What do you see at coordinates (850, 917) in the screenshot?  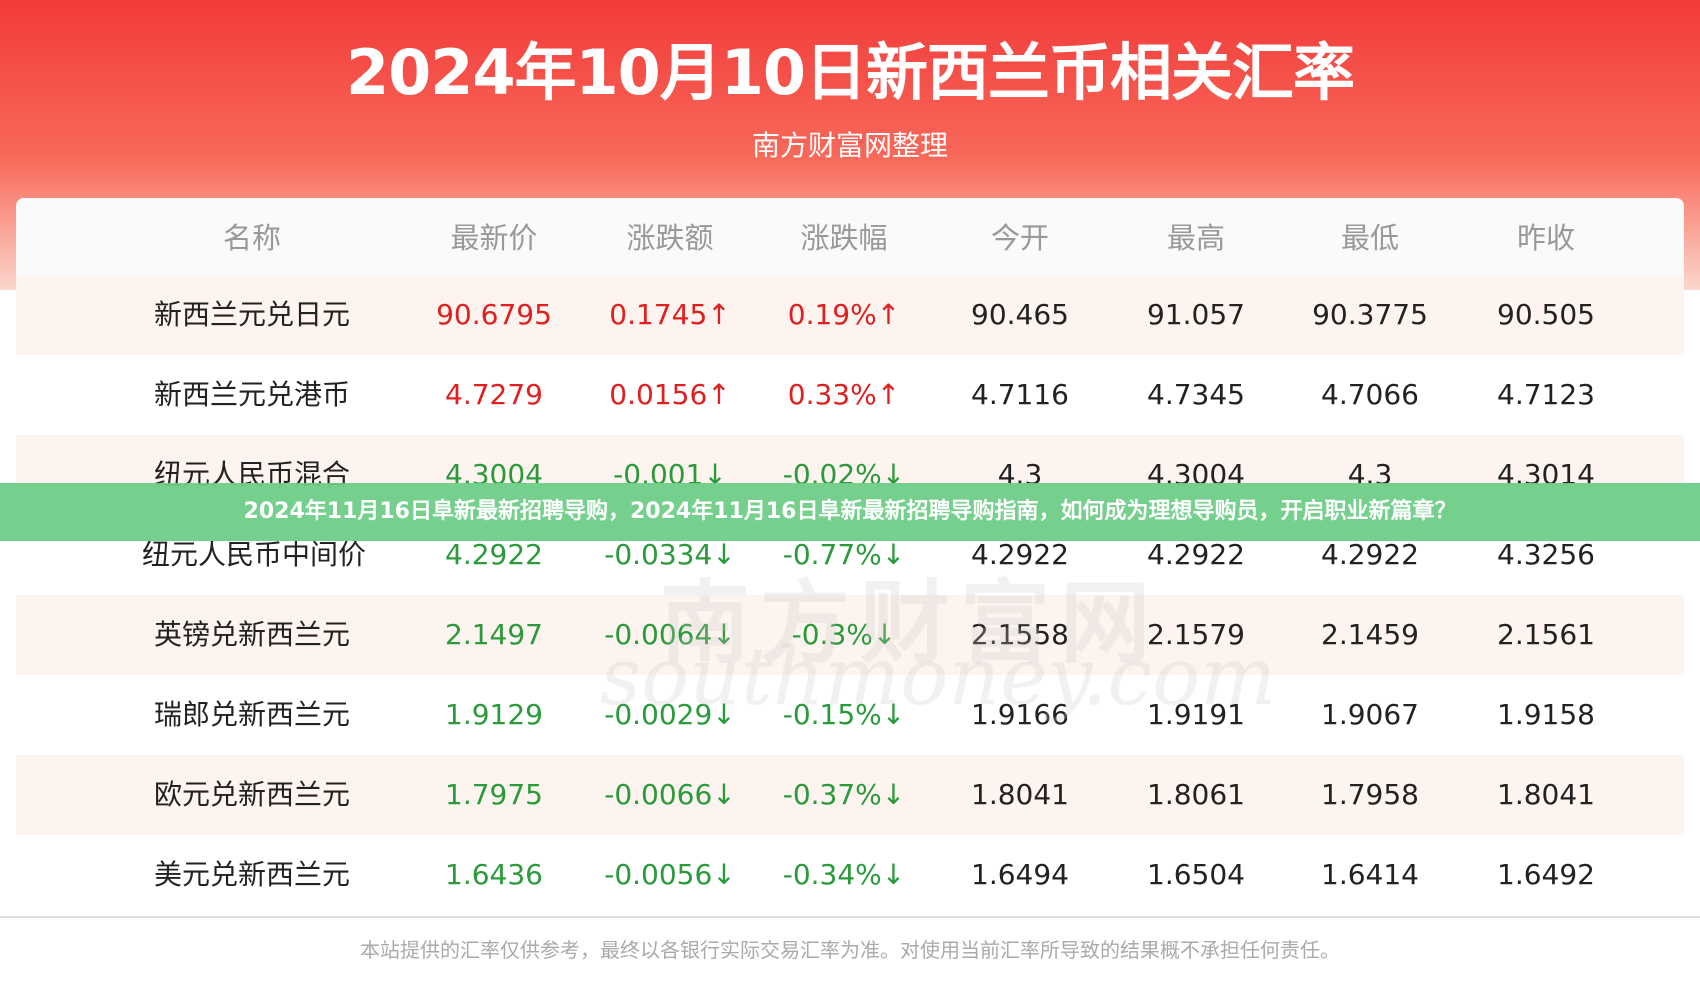 I see `divider` at bounding box center [850, 917].